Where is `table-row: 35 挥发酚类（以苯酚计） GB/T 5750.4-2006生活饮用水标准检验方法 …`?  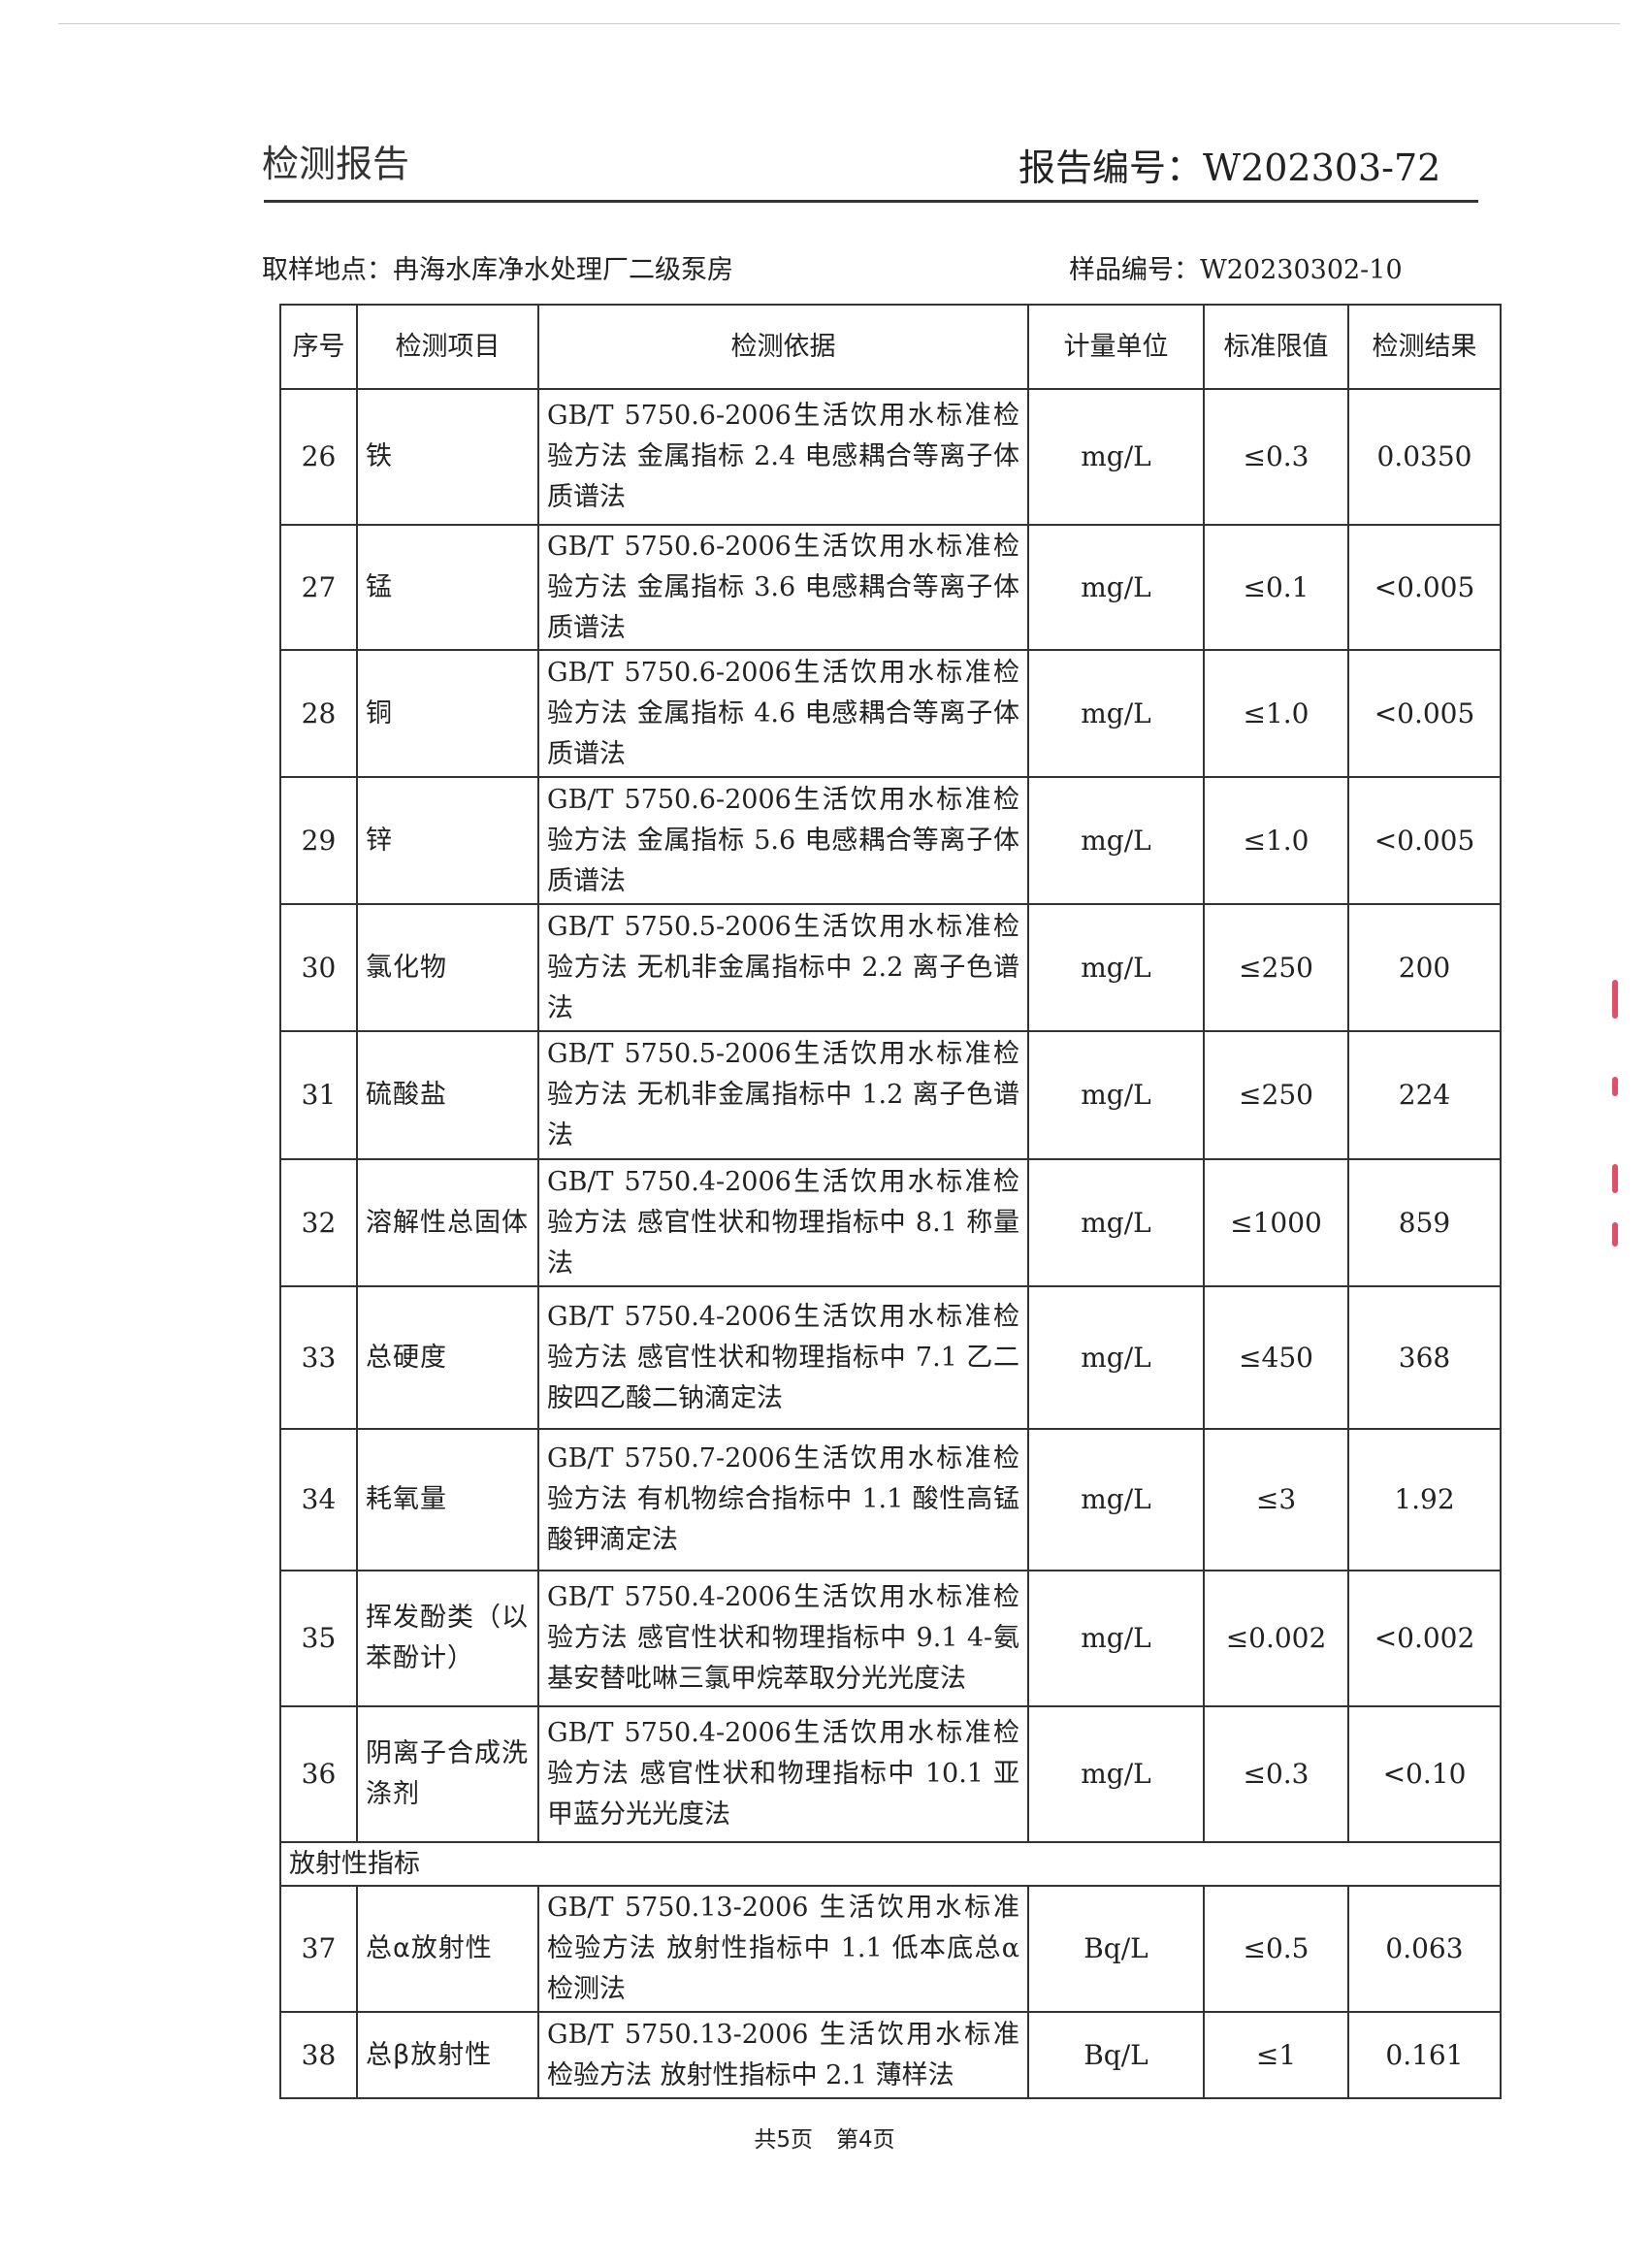 table-row: 35 挥发酚类（以苯酚计） GB/T 5750.4-2006生活饮用水标准检验方法 … is located at coordinates (890, 1638).